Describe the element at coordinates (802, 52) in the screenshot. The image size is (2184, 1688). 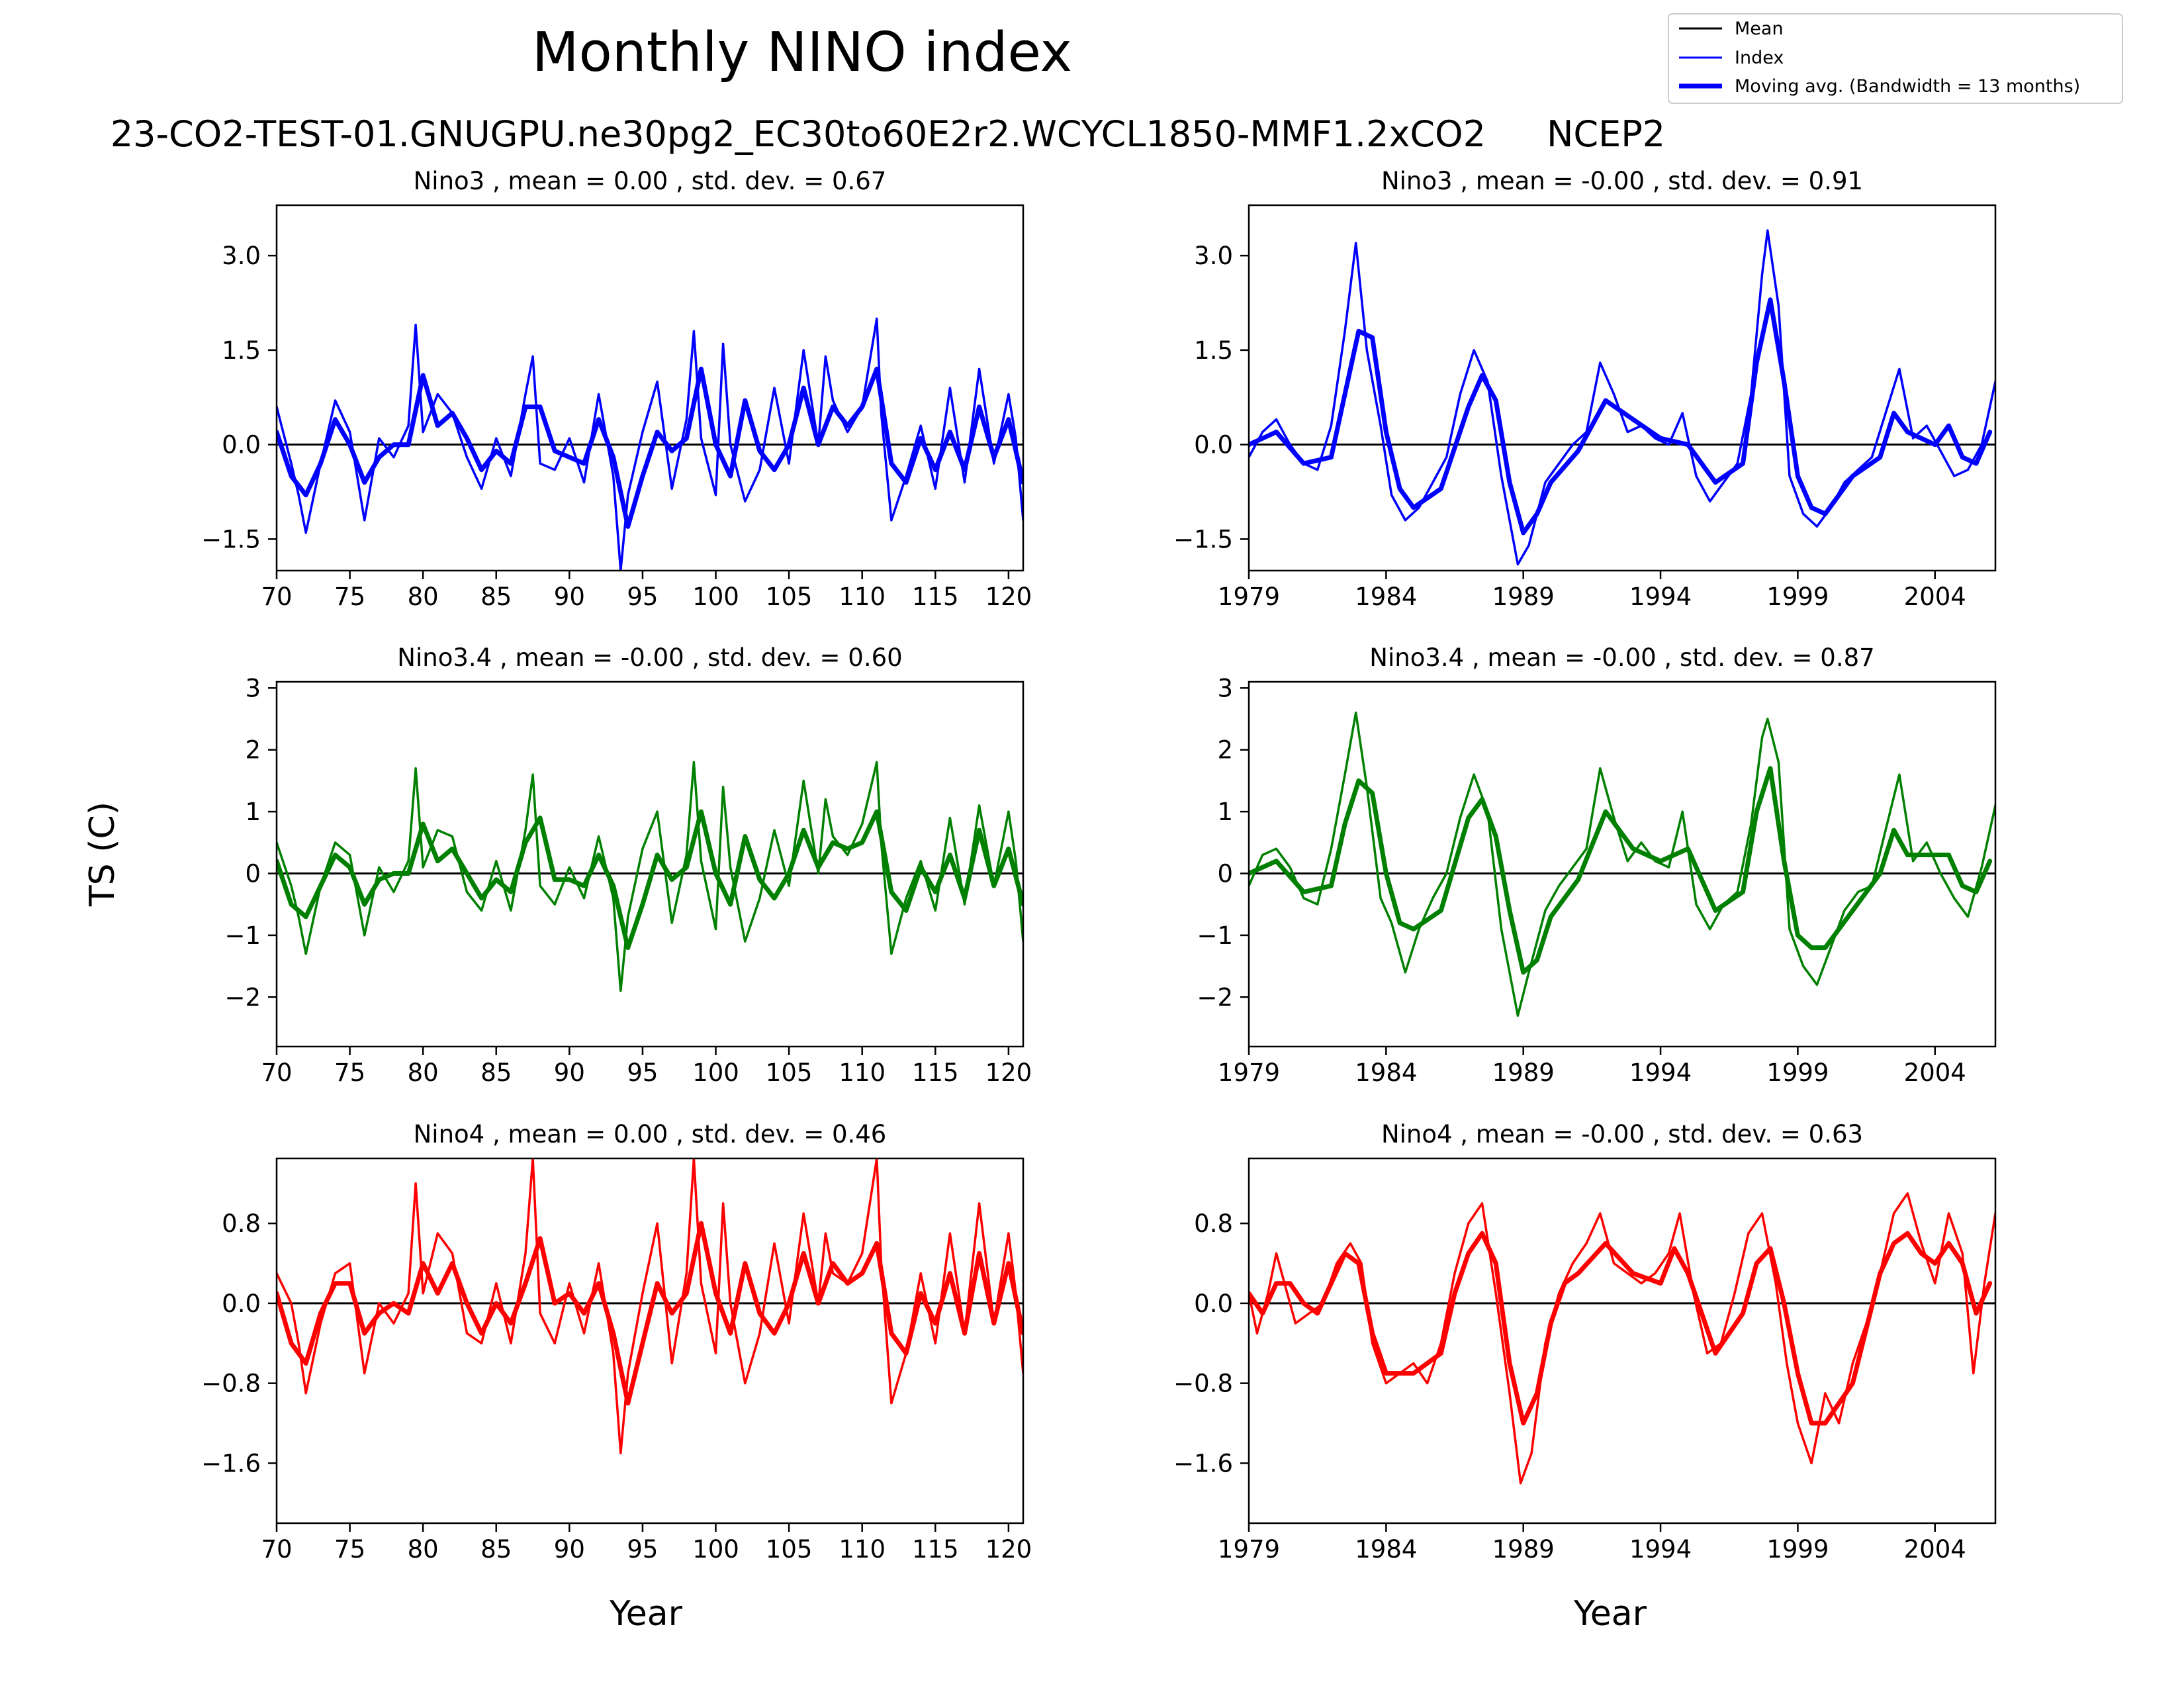
I see `figure-title: Monthly NINO index` at that location.